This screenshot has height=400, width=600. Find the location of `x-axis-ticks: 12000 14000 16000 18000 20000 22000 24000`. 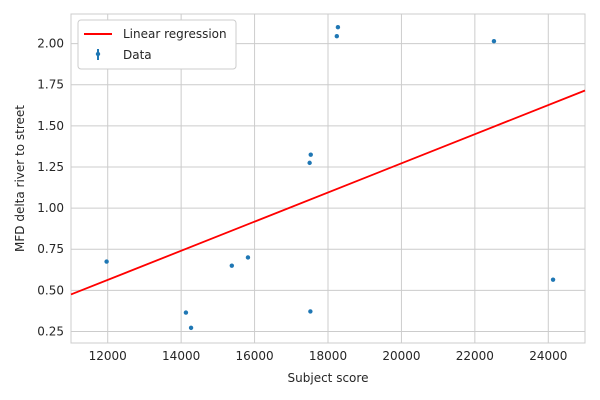

x-axis-ticks: 12000 14000 16000 18000 20000 22000 24000 is located at coordinates (328, 356).